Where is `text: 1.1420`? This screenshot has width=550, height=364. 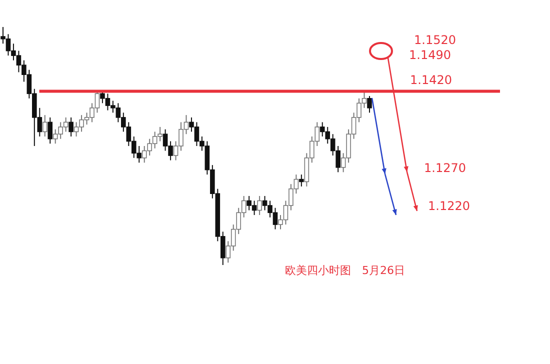 text: 1.1420 is located at coordinates (431, 80).